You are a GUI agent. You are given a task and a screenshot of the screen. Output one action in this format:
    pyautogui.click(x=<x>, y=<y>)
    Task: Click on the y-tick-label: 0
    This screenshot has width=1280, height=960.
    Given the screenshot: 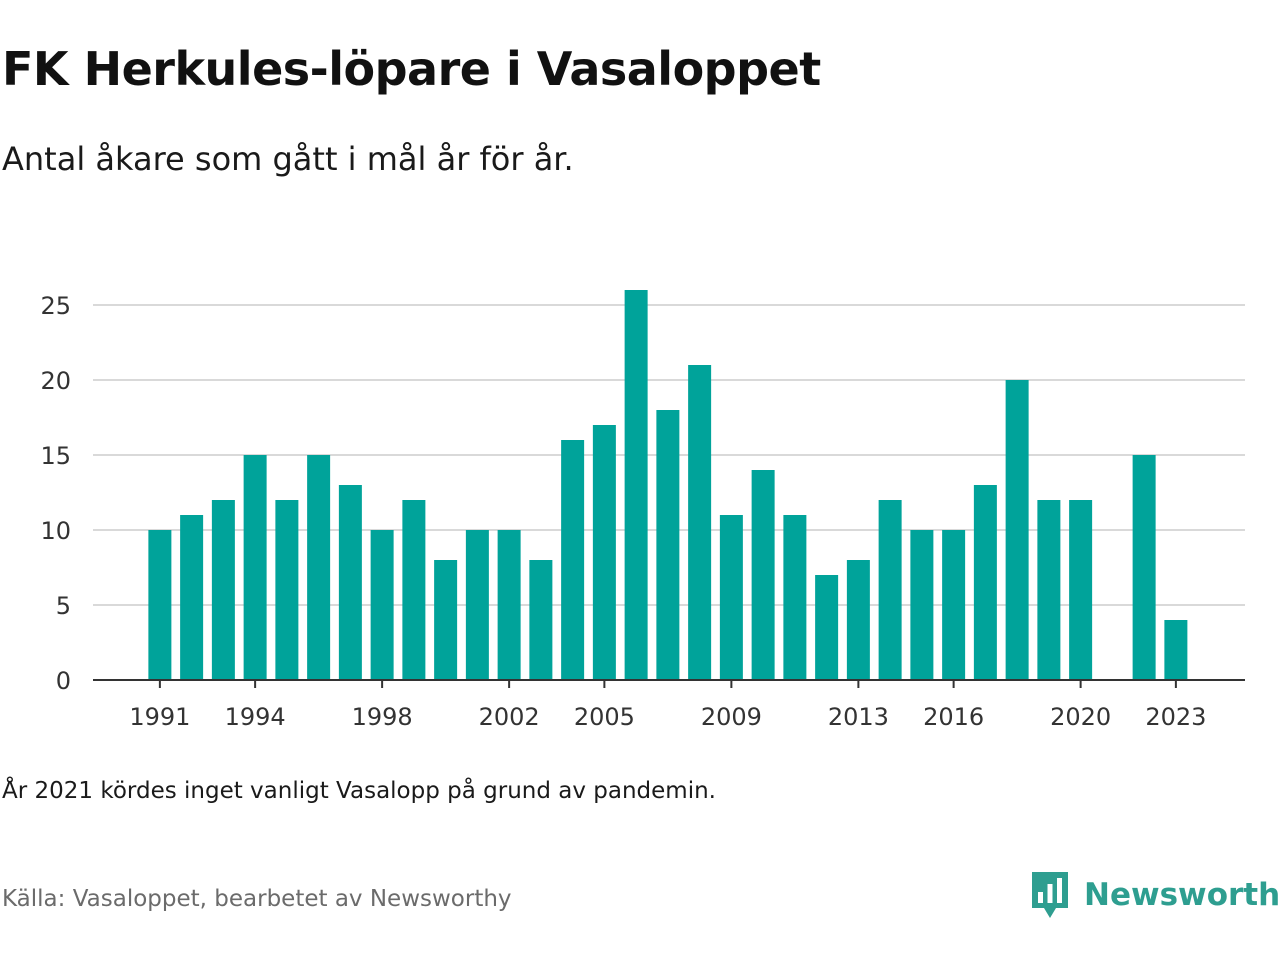 What is the action you would take?
    pyautogui.click(x=63, y=681)
    